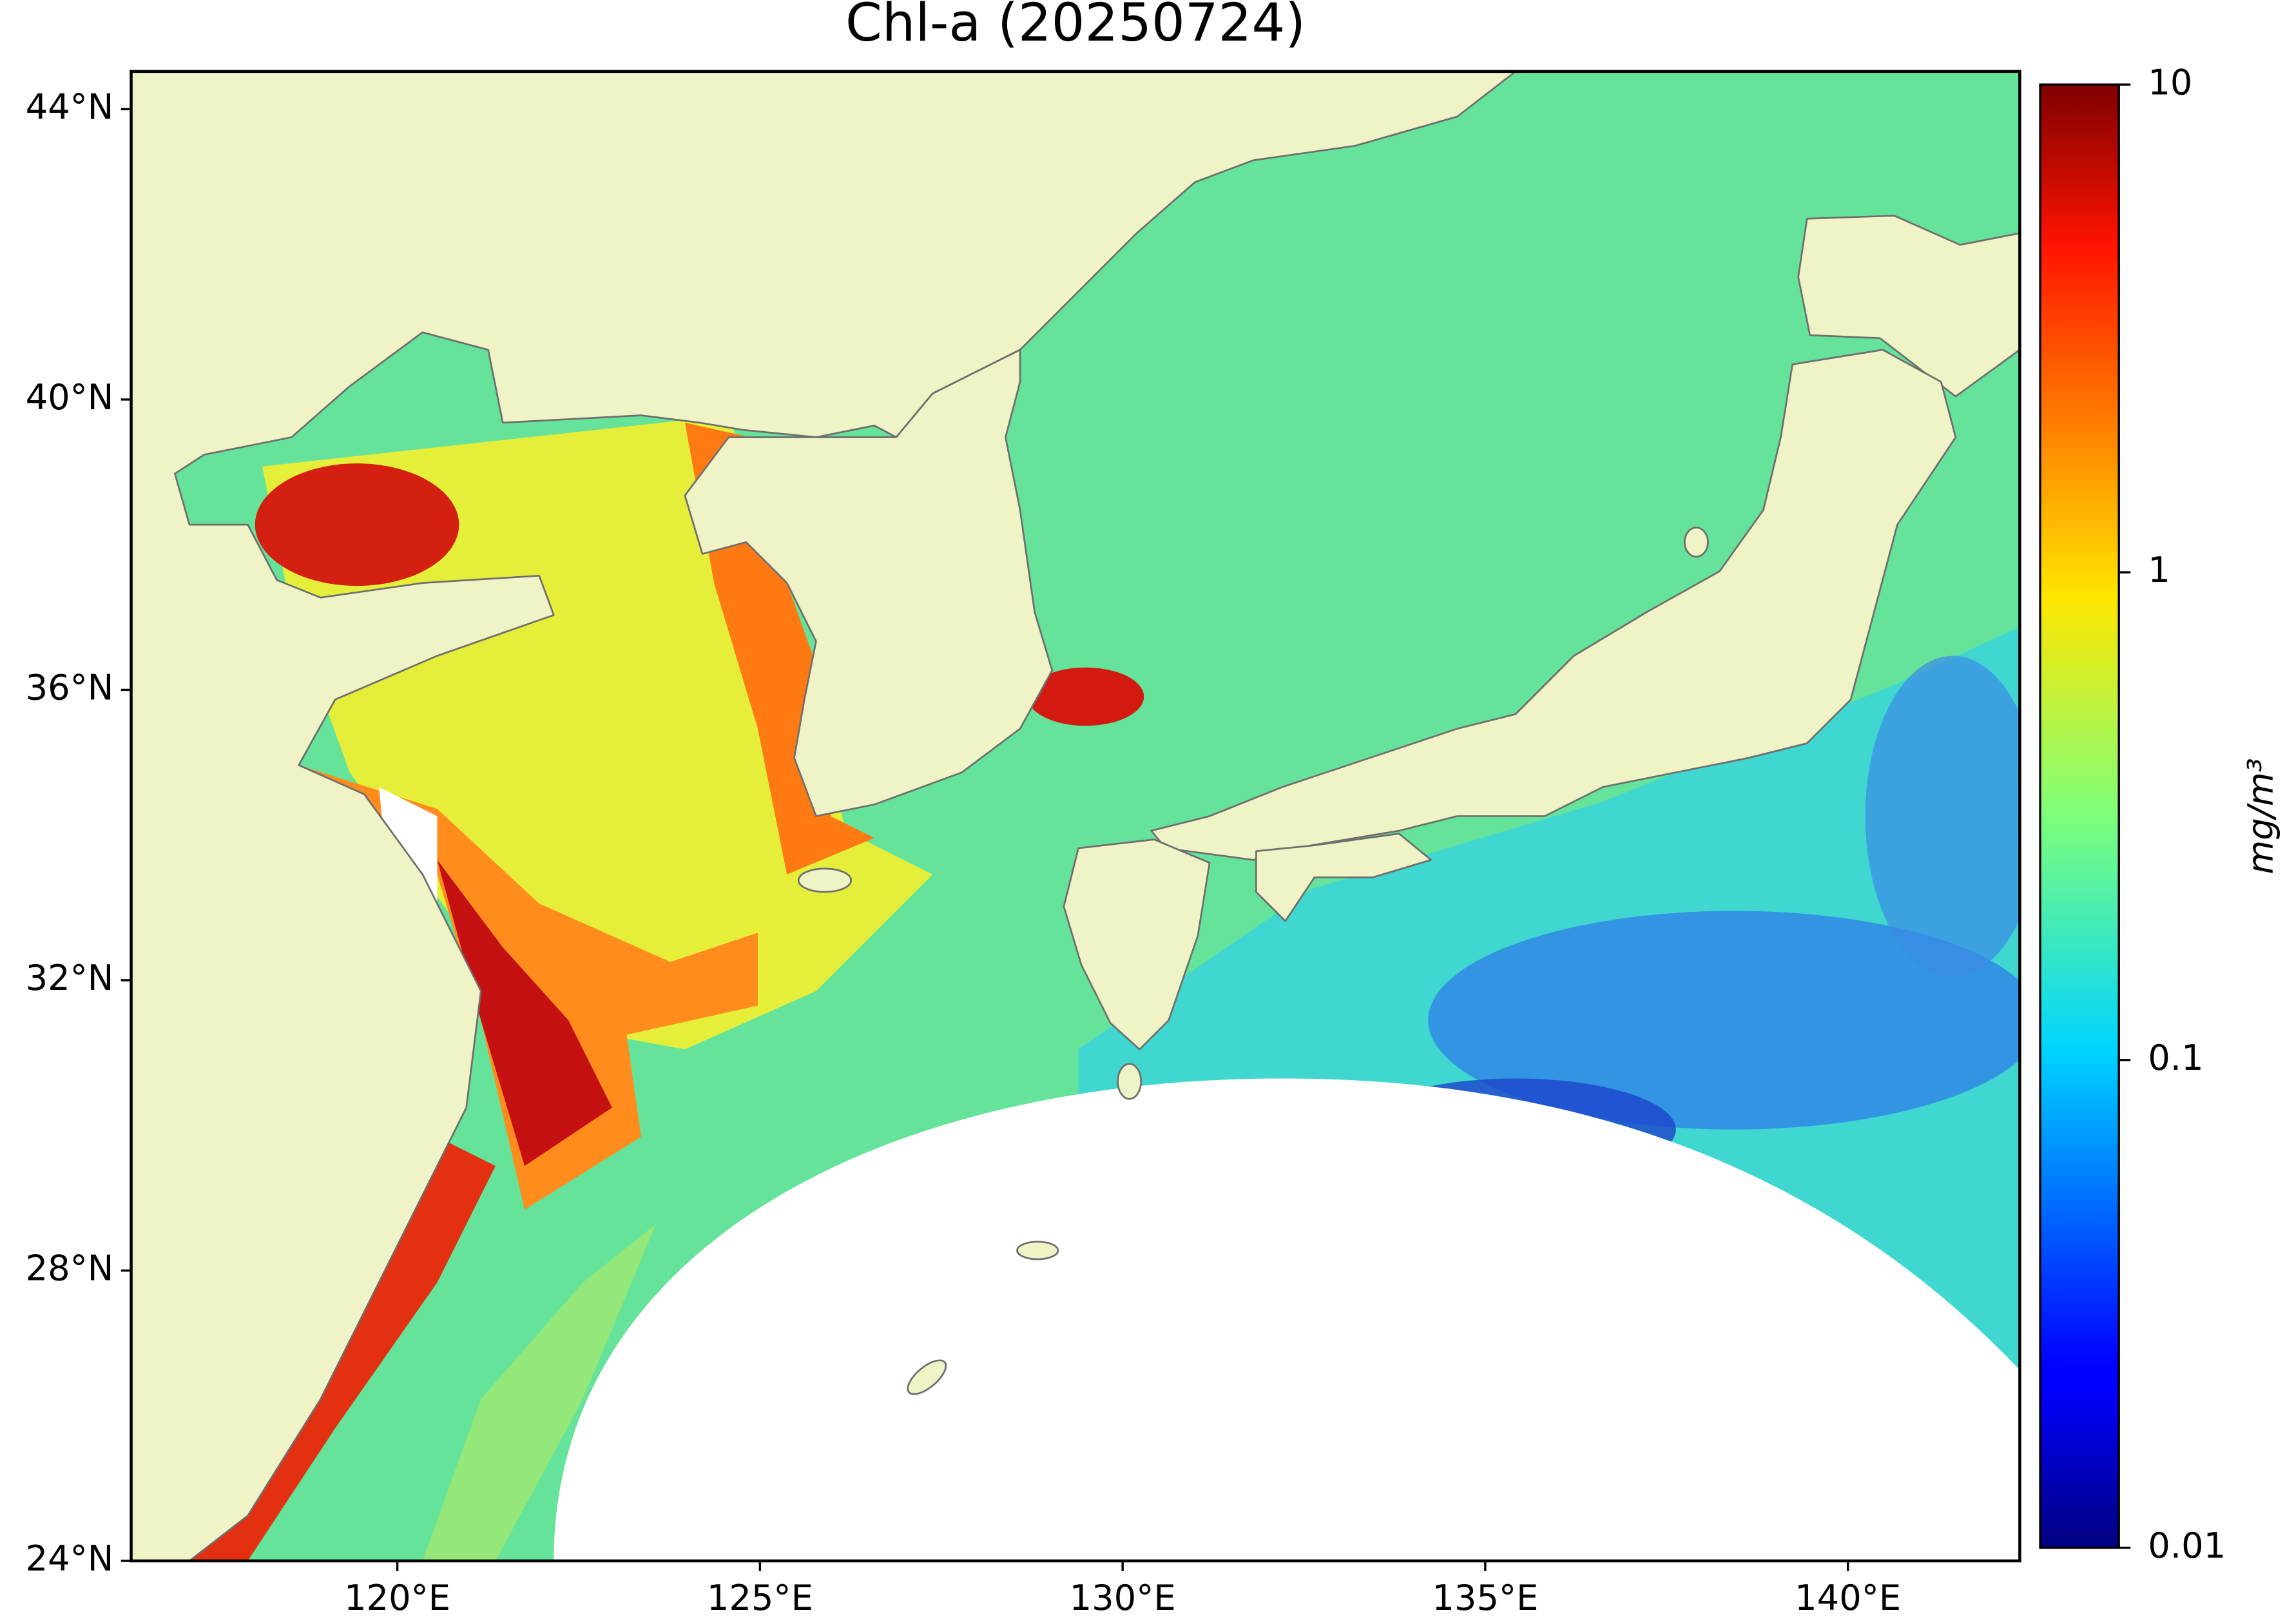 Image resolution: width=2285 pixels, height=1624 pixels. What do you see at coordinates (1137, 944) in the screenshot?
I see `kyushu` at bounding box center [1137, 944].